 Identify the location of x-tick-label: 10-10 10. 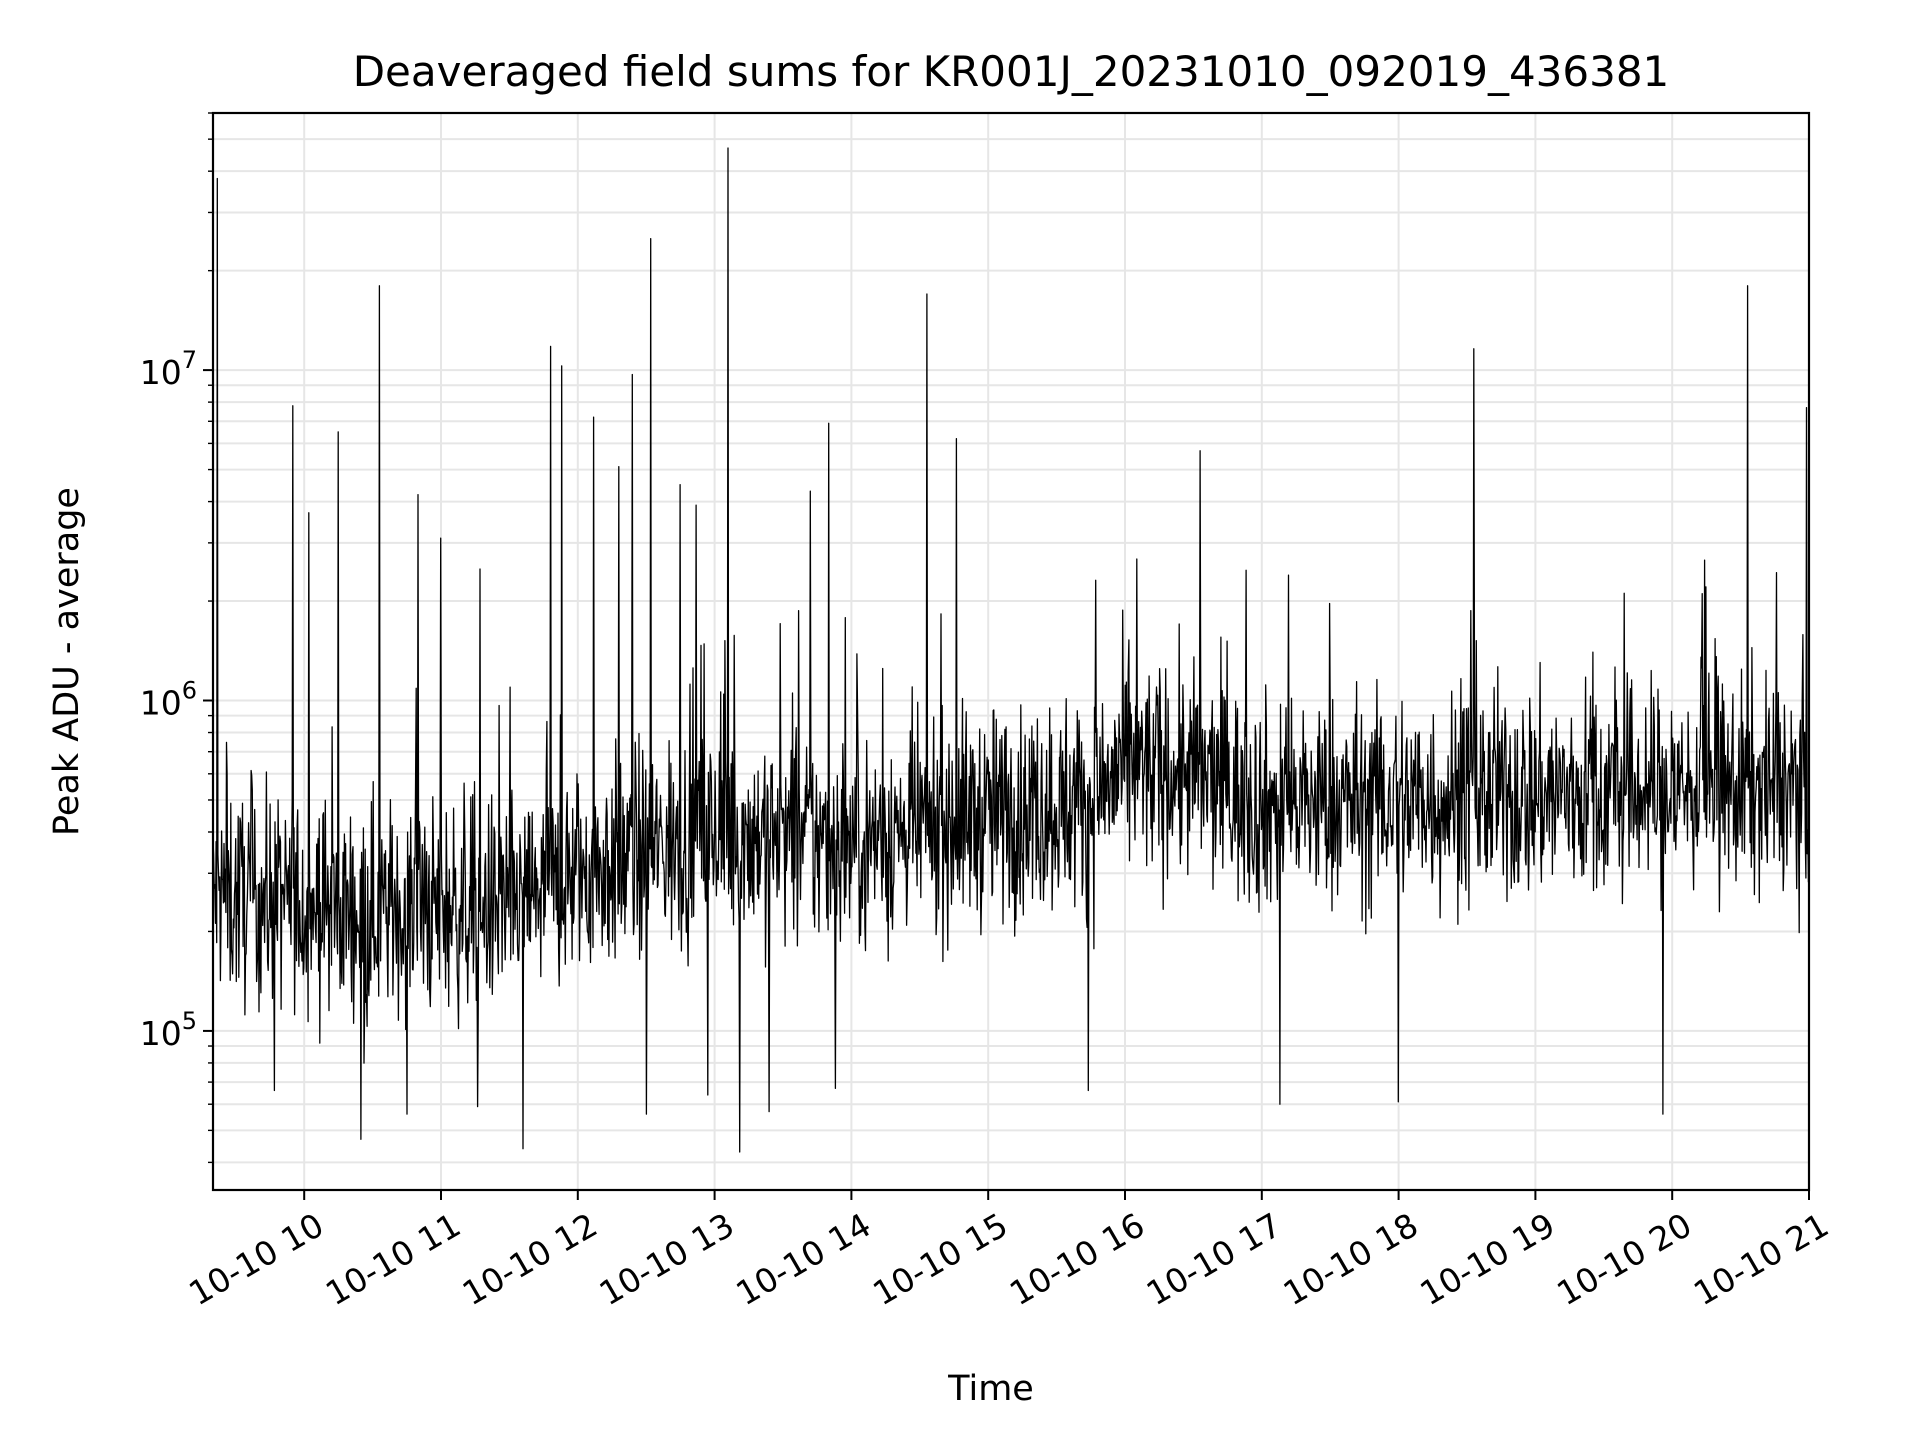
(256, 1259).